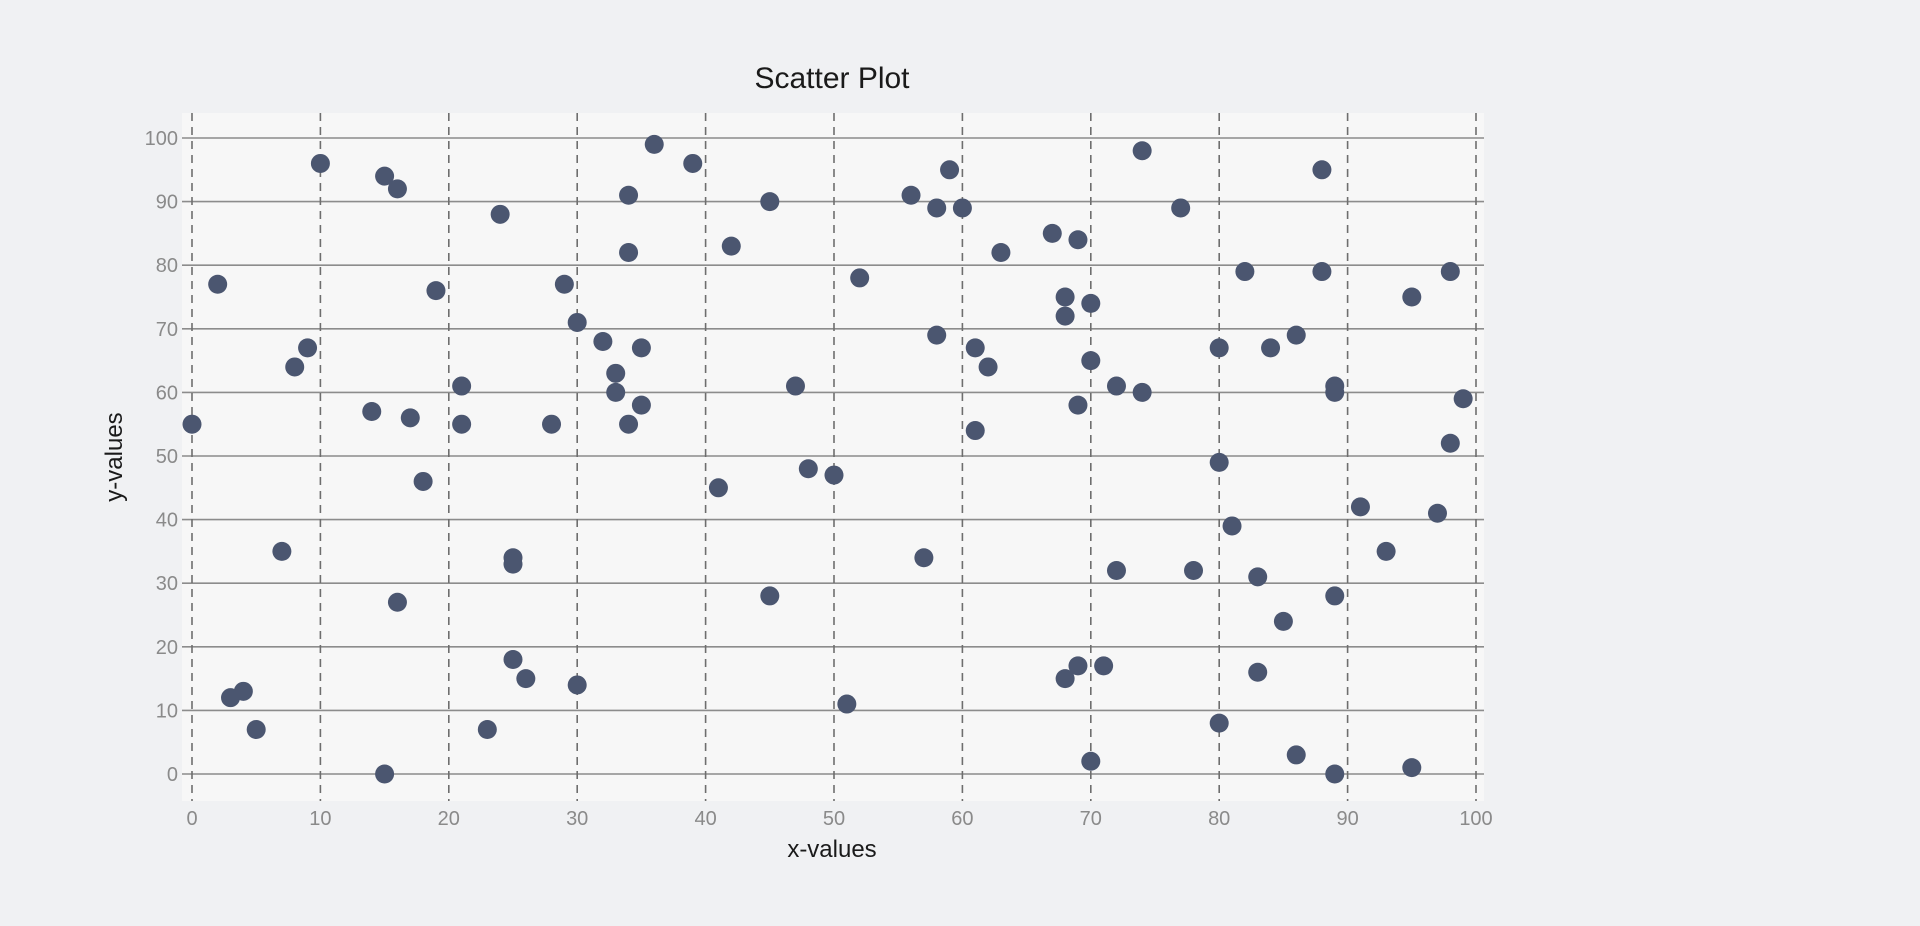 This screenshot has width=1920, height=926. Describe the element at coordinates (1475, 819) in the screenshot. I see `x-tick-label-100: 100` at that location.